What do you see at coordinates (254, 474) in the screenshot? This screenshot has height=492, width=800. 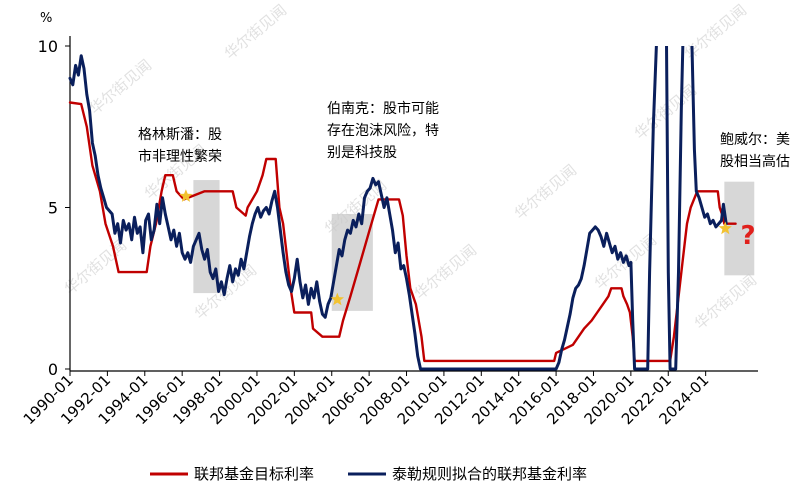 I see `legend-label: 联邦基金目标利率` at bounding box center [254, 474].